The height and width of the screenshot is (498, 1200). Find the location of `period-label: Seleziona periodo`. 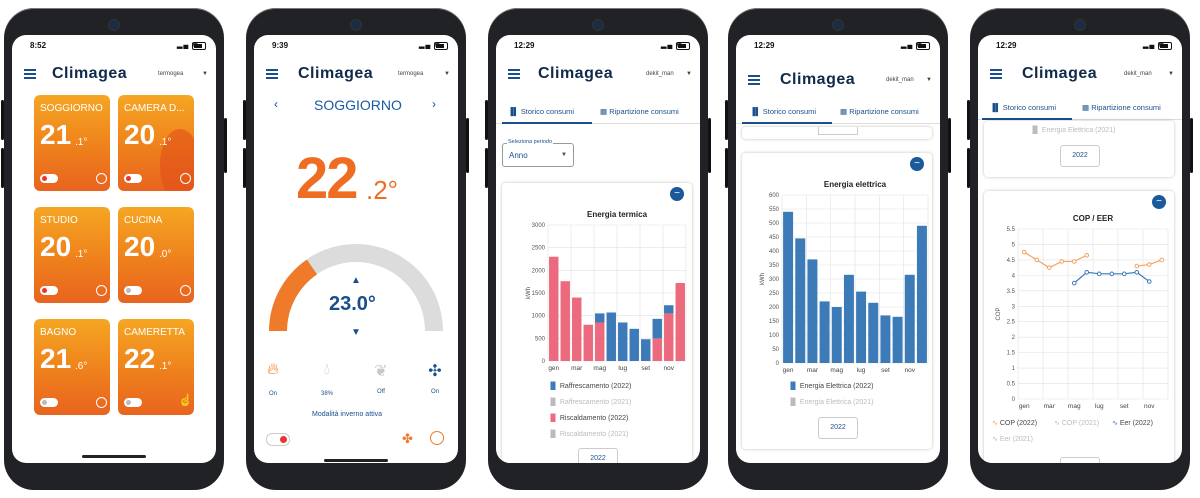

period-label: Seleziona periodo is located at coordinates (530, 142).